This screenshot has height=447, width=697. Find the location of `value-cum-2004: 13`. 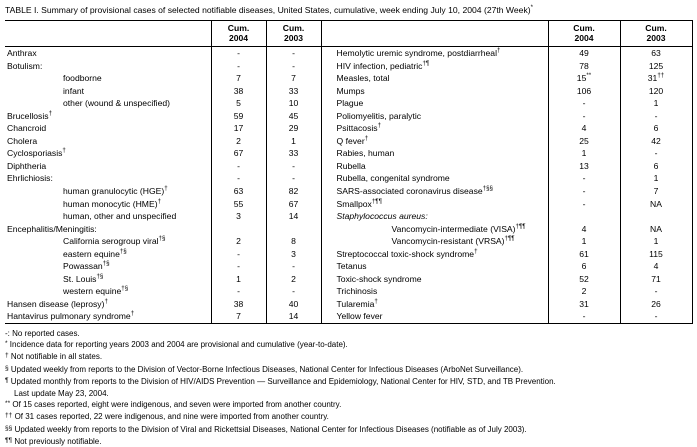

value-cum-2004: 13 is located at coordinates (583, 166).